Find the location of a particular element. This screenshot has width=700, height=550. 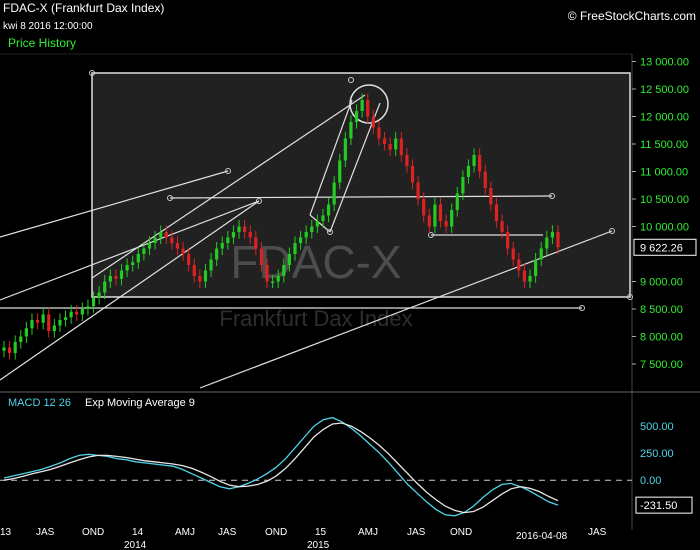

macd-tick-label: 250.00 is located at coordinates (657, 454).